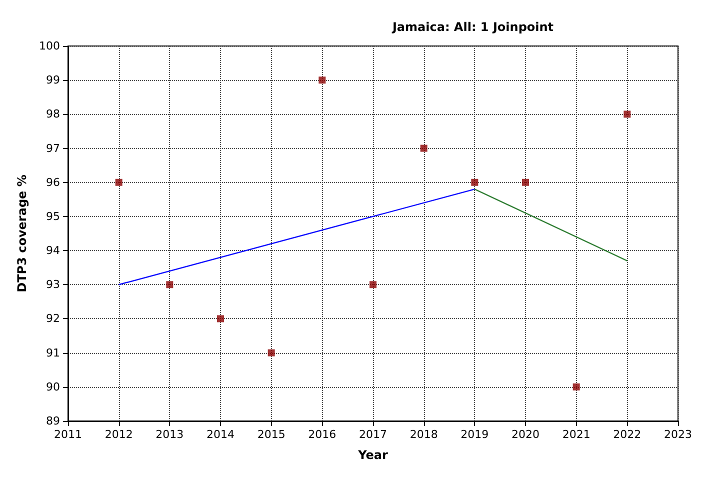 The image size is (703, 477). Describe the element at coordinates (53, 353) in the screenshot. I see `y-tick-label: 91` at that location.